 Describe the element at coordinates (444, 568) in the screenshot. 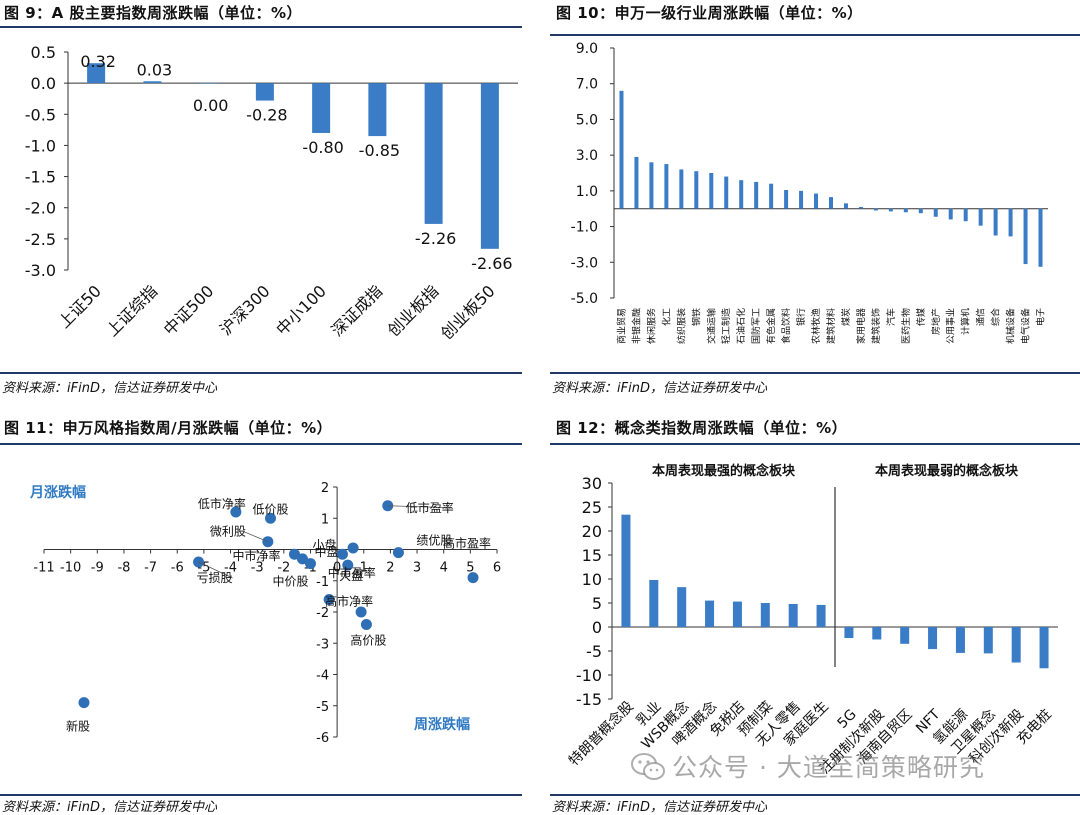

I see `x-tick-label: 4` at that location.